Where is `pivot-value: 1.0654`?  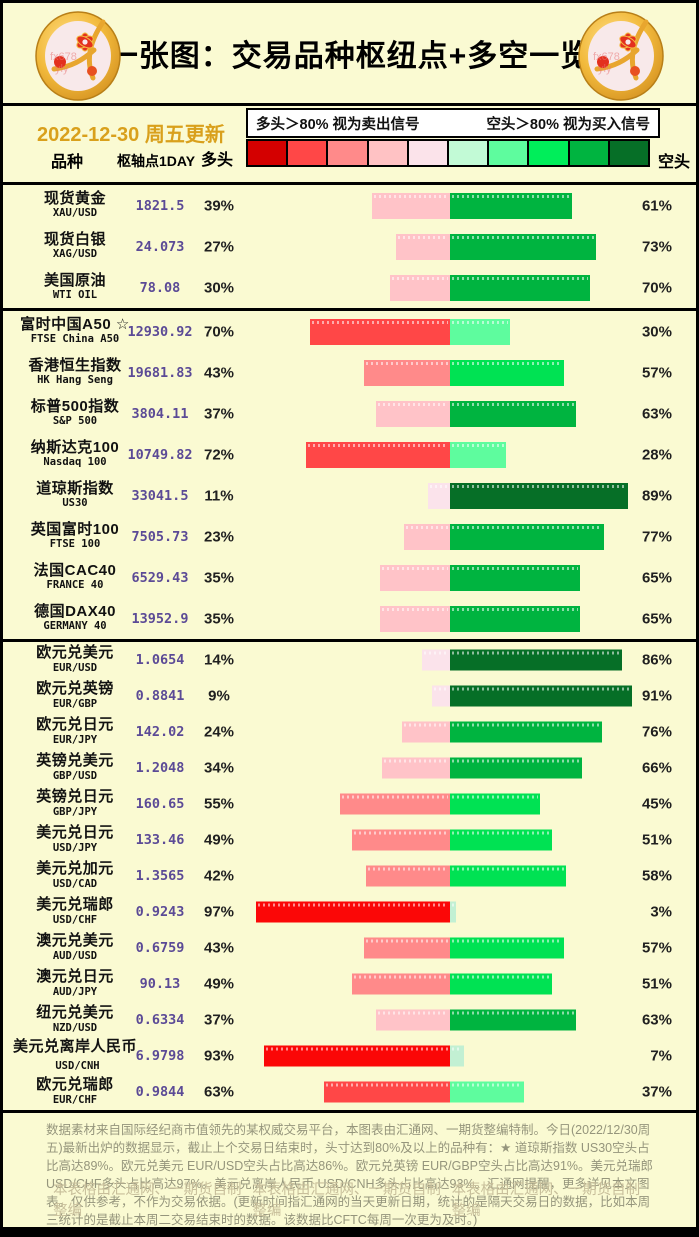 pivot-value: 1.0654 is located at coordinates (160, 660).